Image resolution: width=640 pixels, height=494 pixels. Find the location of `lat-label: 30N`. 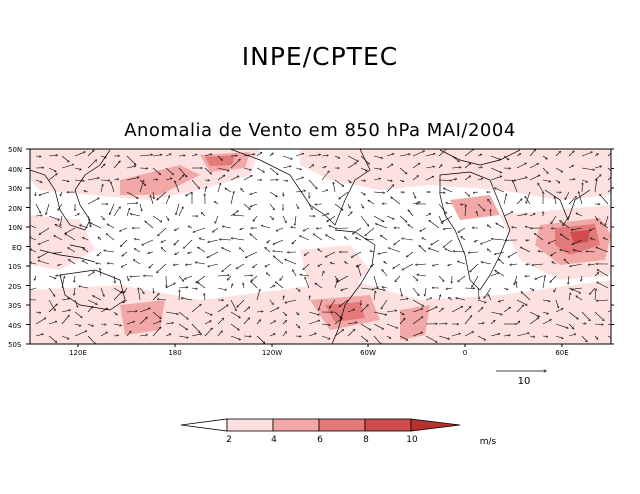

lat-label: 30N is located at coordinates (15, 189).